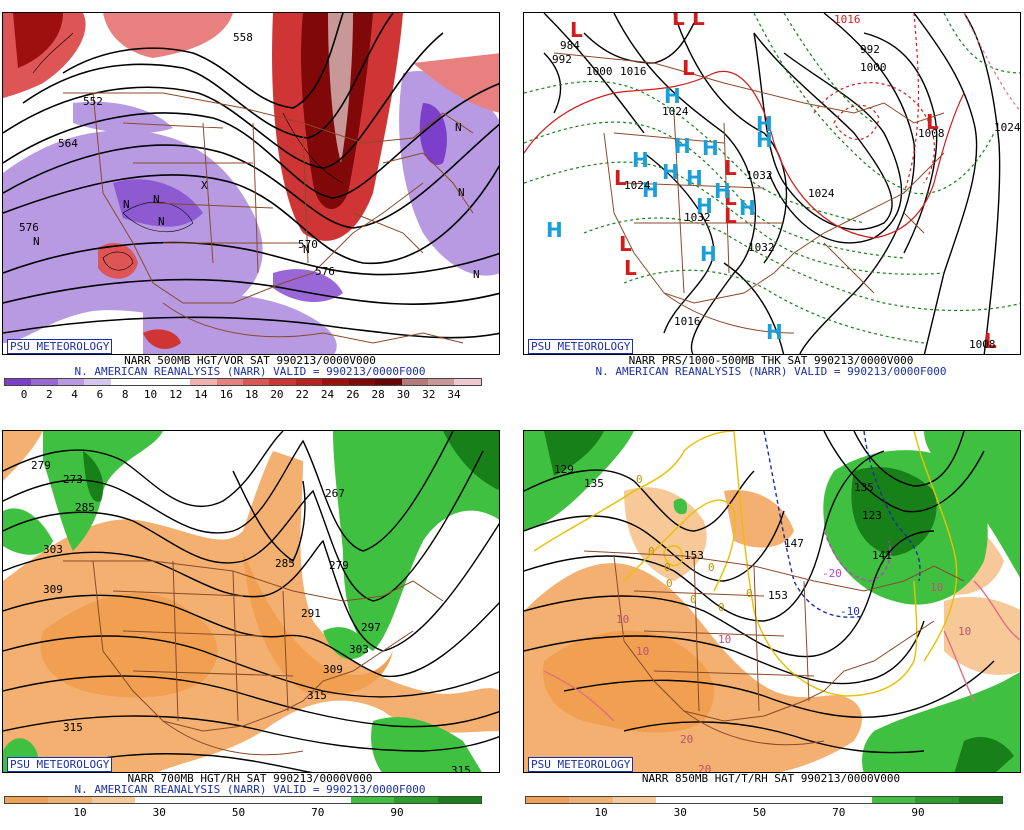  What do you see at coordinates (761, 247) in the screenshot?
I see `isobar-label: 1032` at bounding box center [761, 247].